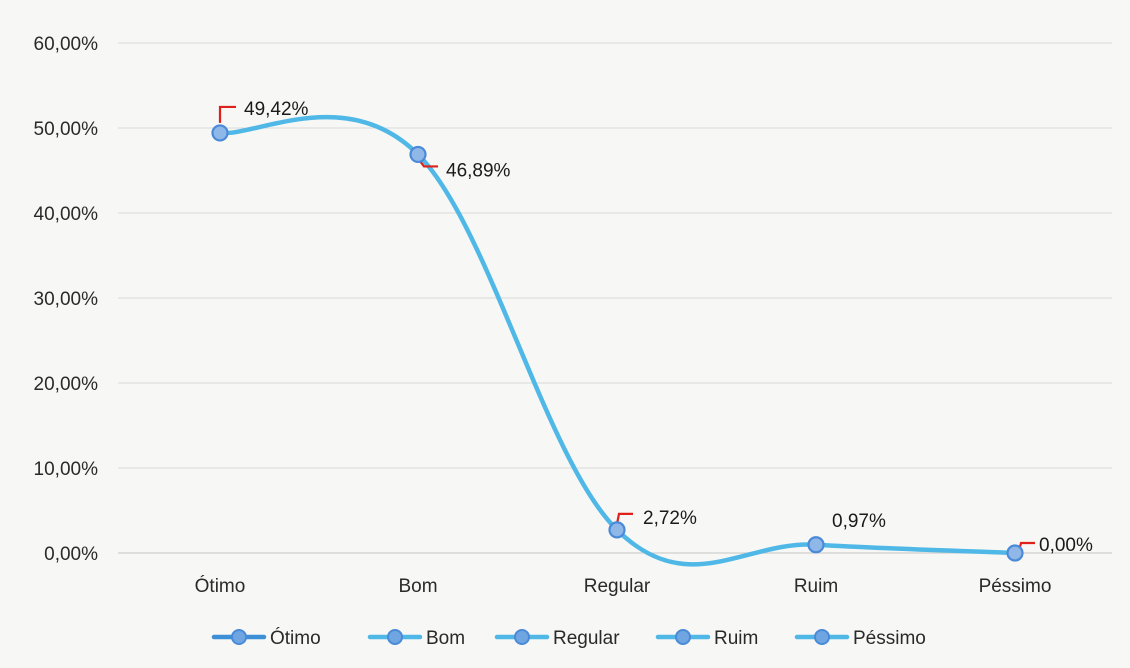  Describe the element at coordinates (295, 638) in the screenshot. I see `legend-label: Ótimo` at that location.